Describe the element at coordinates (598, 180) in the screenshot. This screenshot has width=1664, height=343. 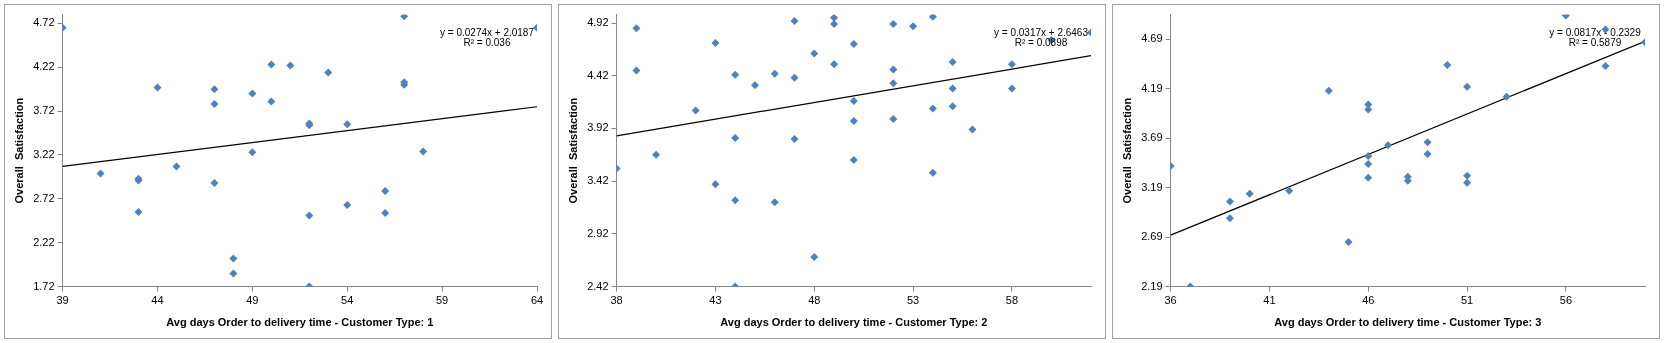
I see `y-tick-label: 3.42` at that location.